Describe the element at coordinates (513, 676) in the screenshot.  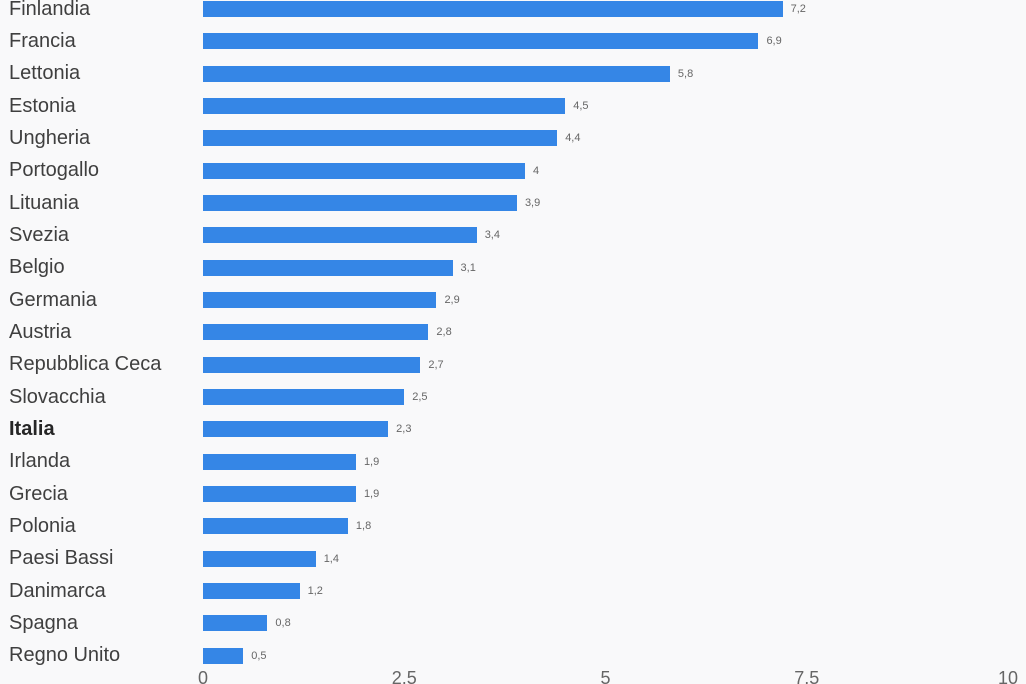
I see `x-axis: 0 2,5 5 7,5 10` at that location.